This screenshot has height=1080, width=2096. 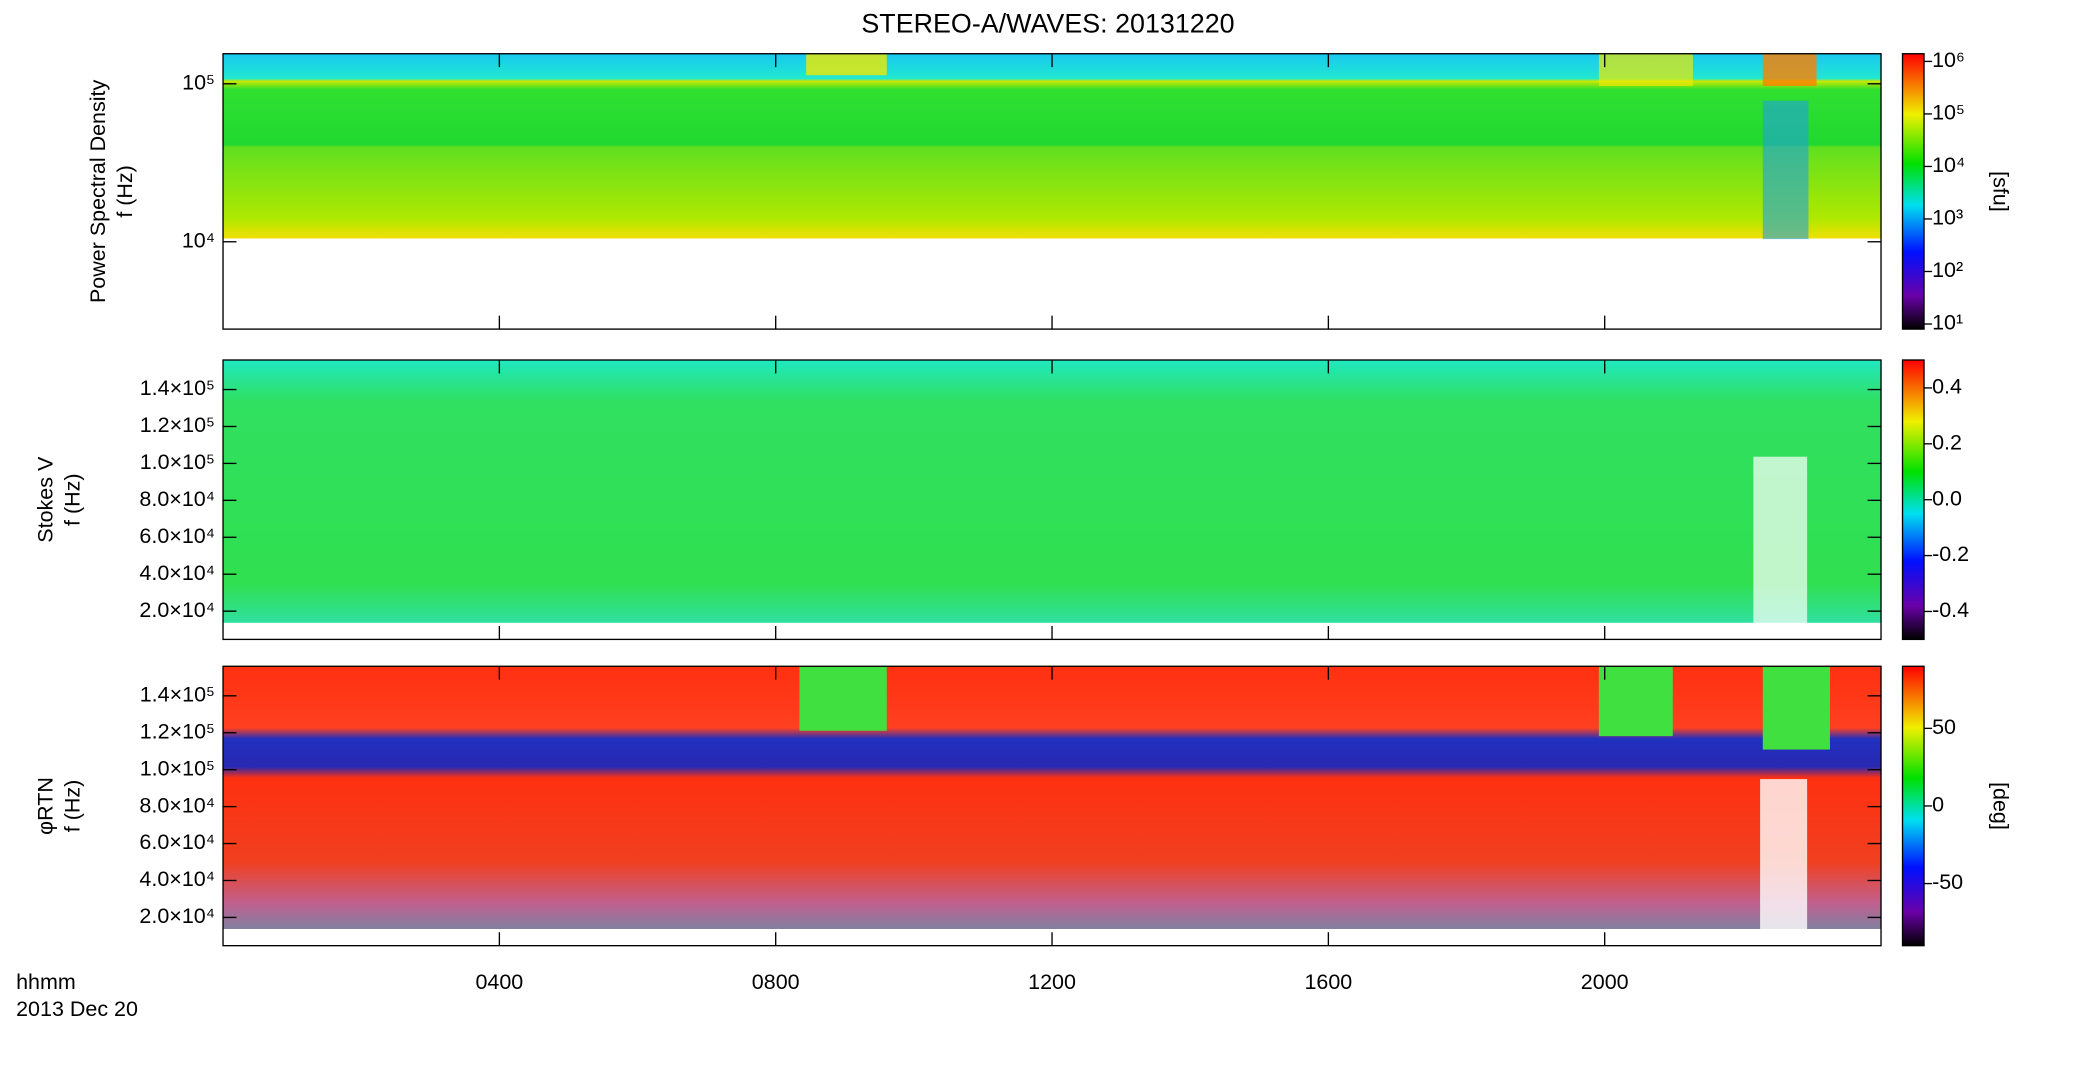 What do you see at coordinates (1948, 113) in the screenshot?
I see `colorbar-tick-label: 10⁵` at bounding box center [1948, 113].